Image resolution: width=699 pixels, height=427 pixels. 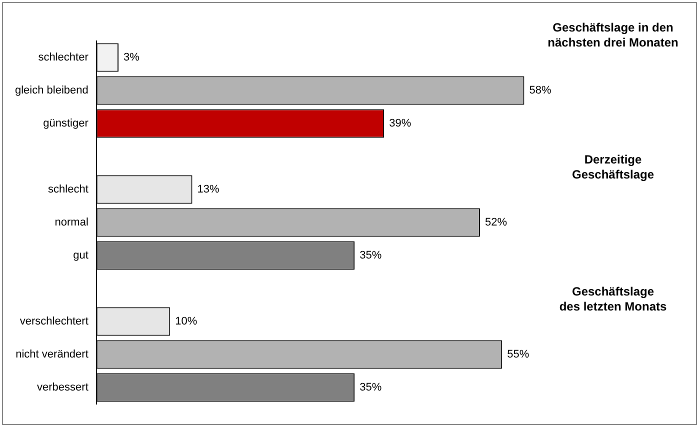 I want to click on y-tick-label: nicht verändert, so click(x=52, y=354).